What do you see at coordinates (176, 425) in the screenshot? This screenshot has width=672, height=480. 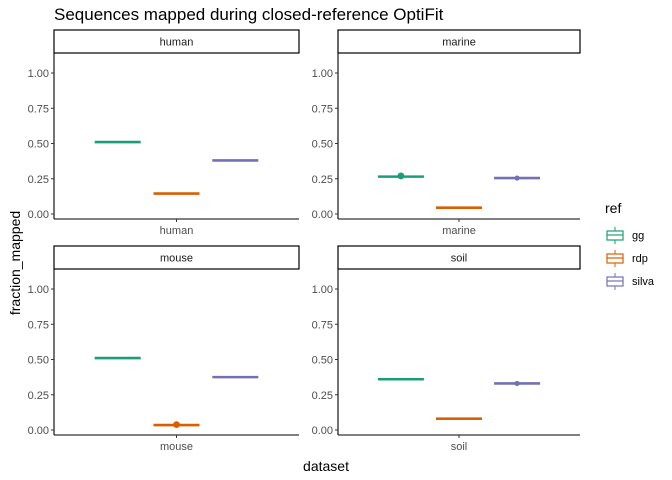 I see `outlier-point-rdp` at bounding box center [176, 425].